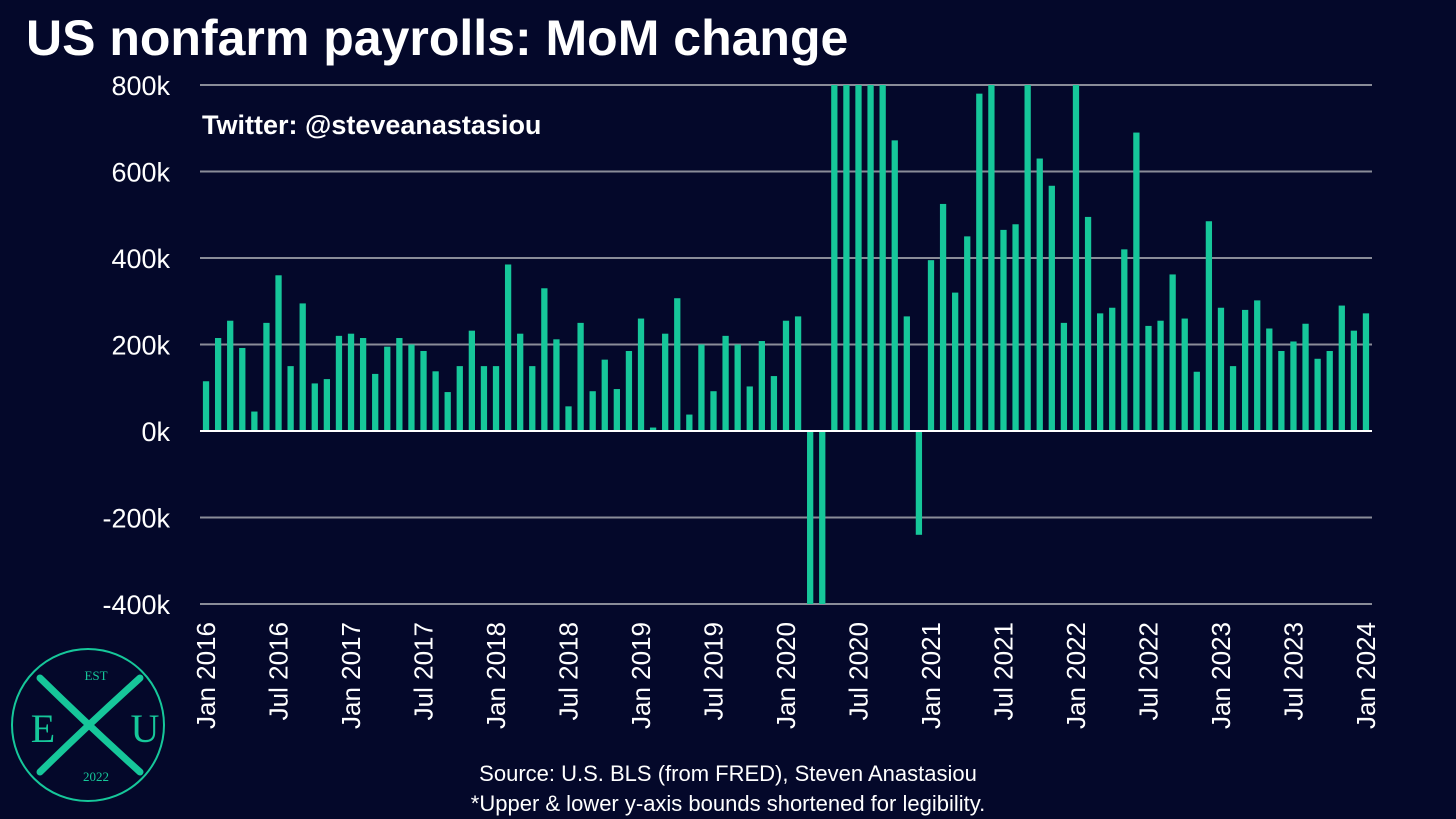 The width and height of the screenshot is (1456, 819). Describe the element at coordinates (136, 605) in the screenshot. I see `y-tick-label: -400k` at that location.